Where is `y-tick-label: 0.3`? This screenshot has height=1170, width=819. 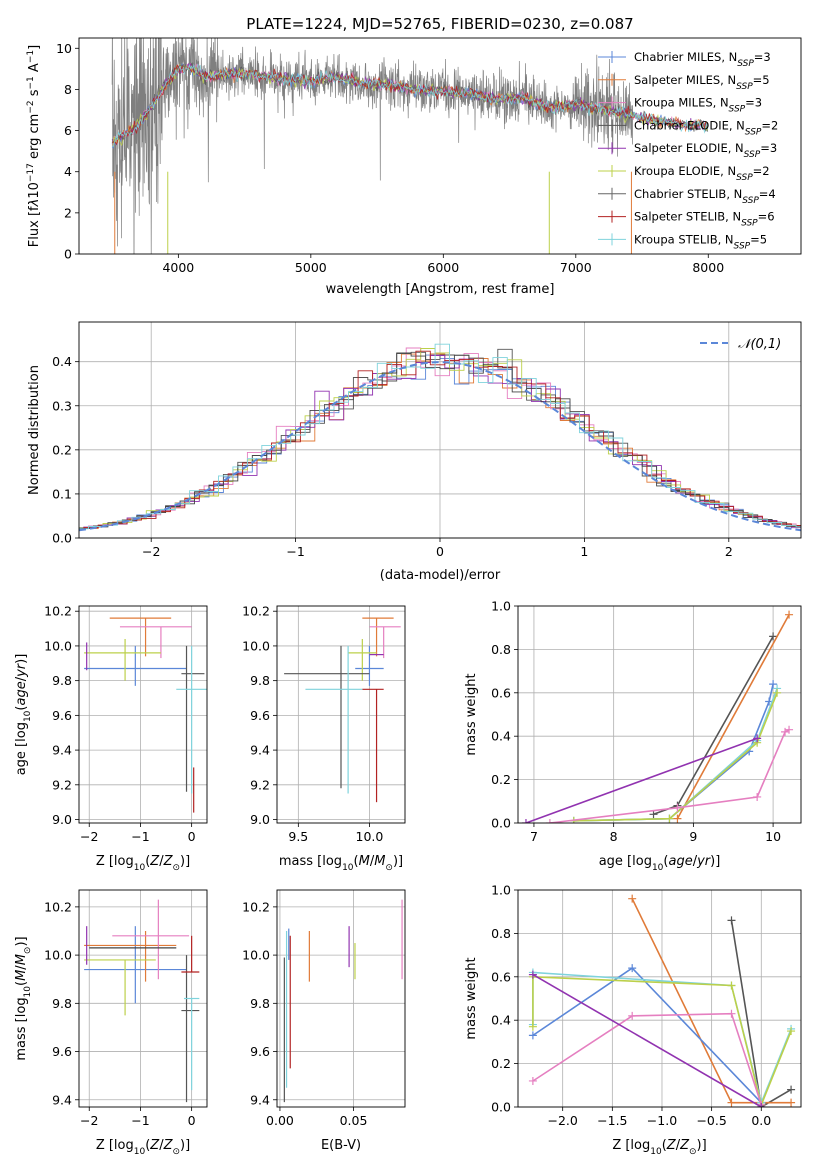 y-tick-label: 0.3 is located at coordinates (62, 405).